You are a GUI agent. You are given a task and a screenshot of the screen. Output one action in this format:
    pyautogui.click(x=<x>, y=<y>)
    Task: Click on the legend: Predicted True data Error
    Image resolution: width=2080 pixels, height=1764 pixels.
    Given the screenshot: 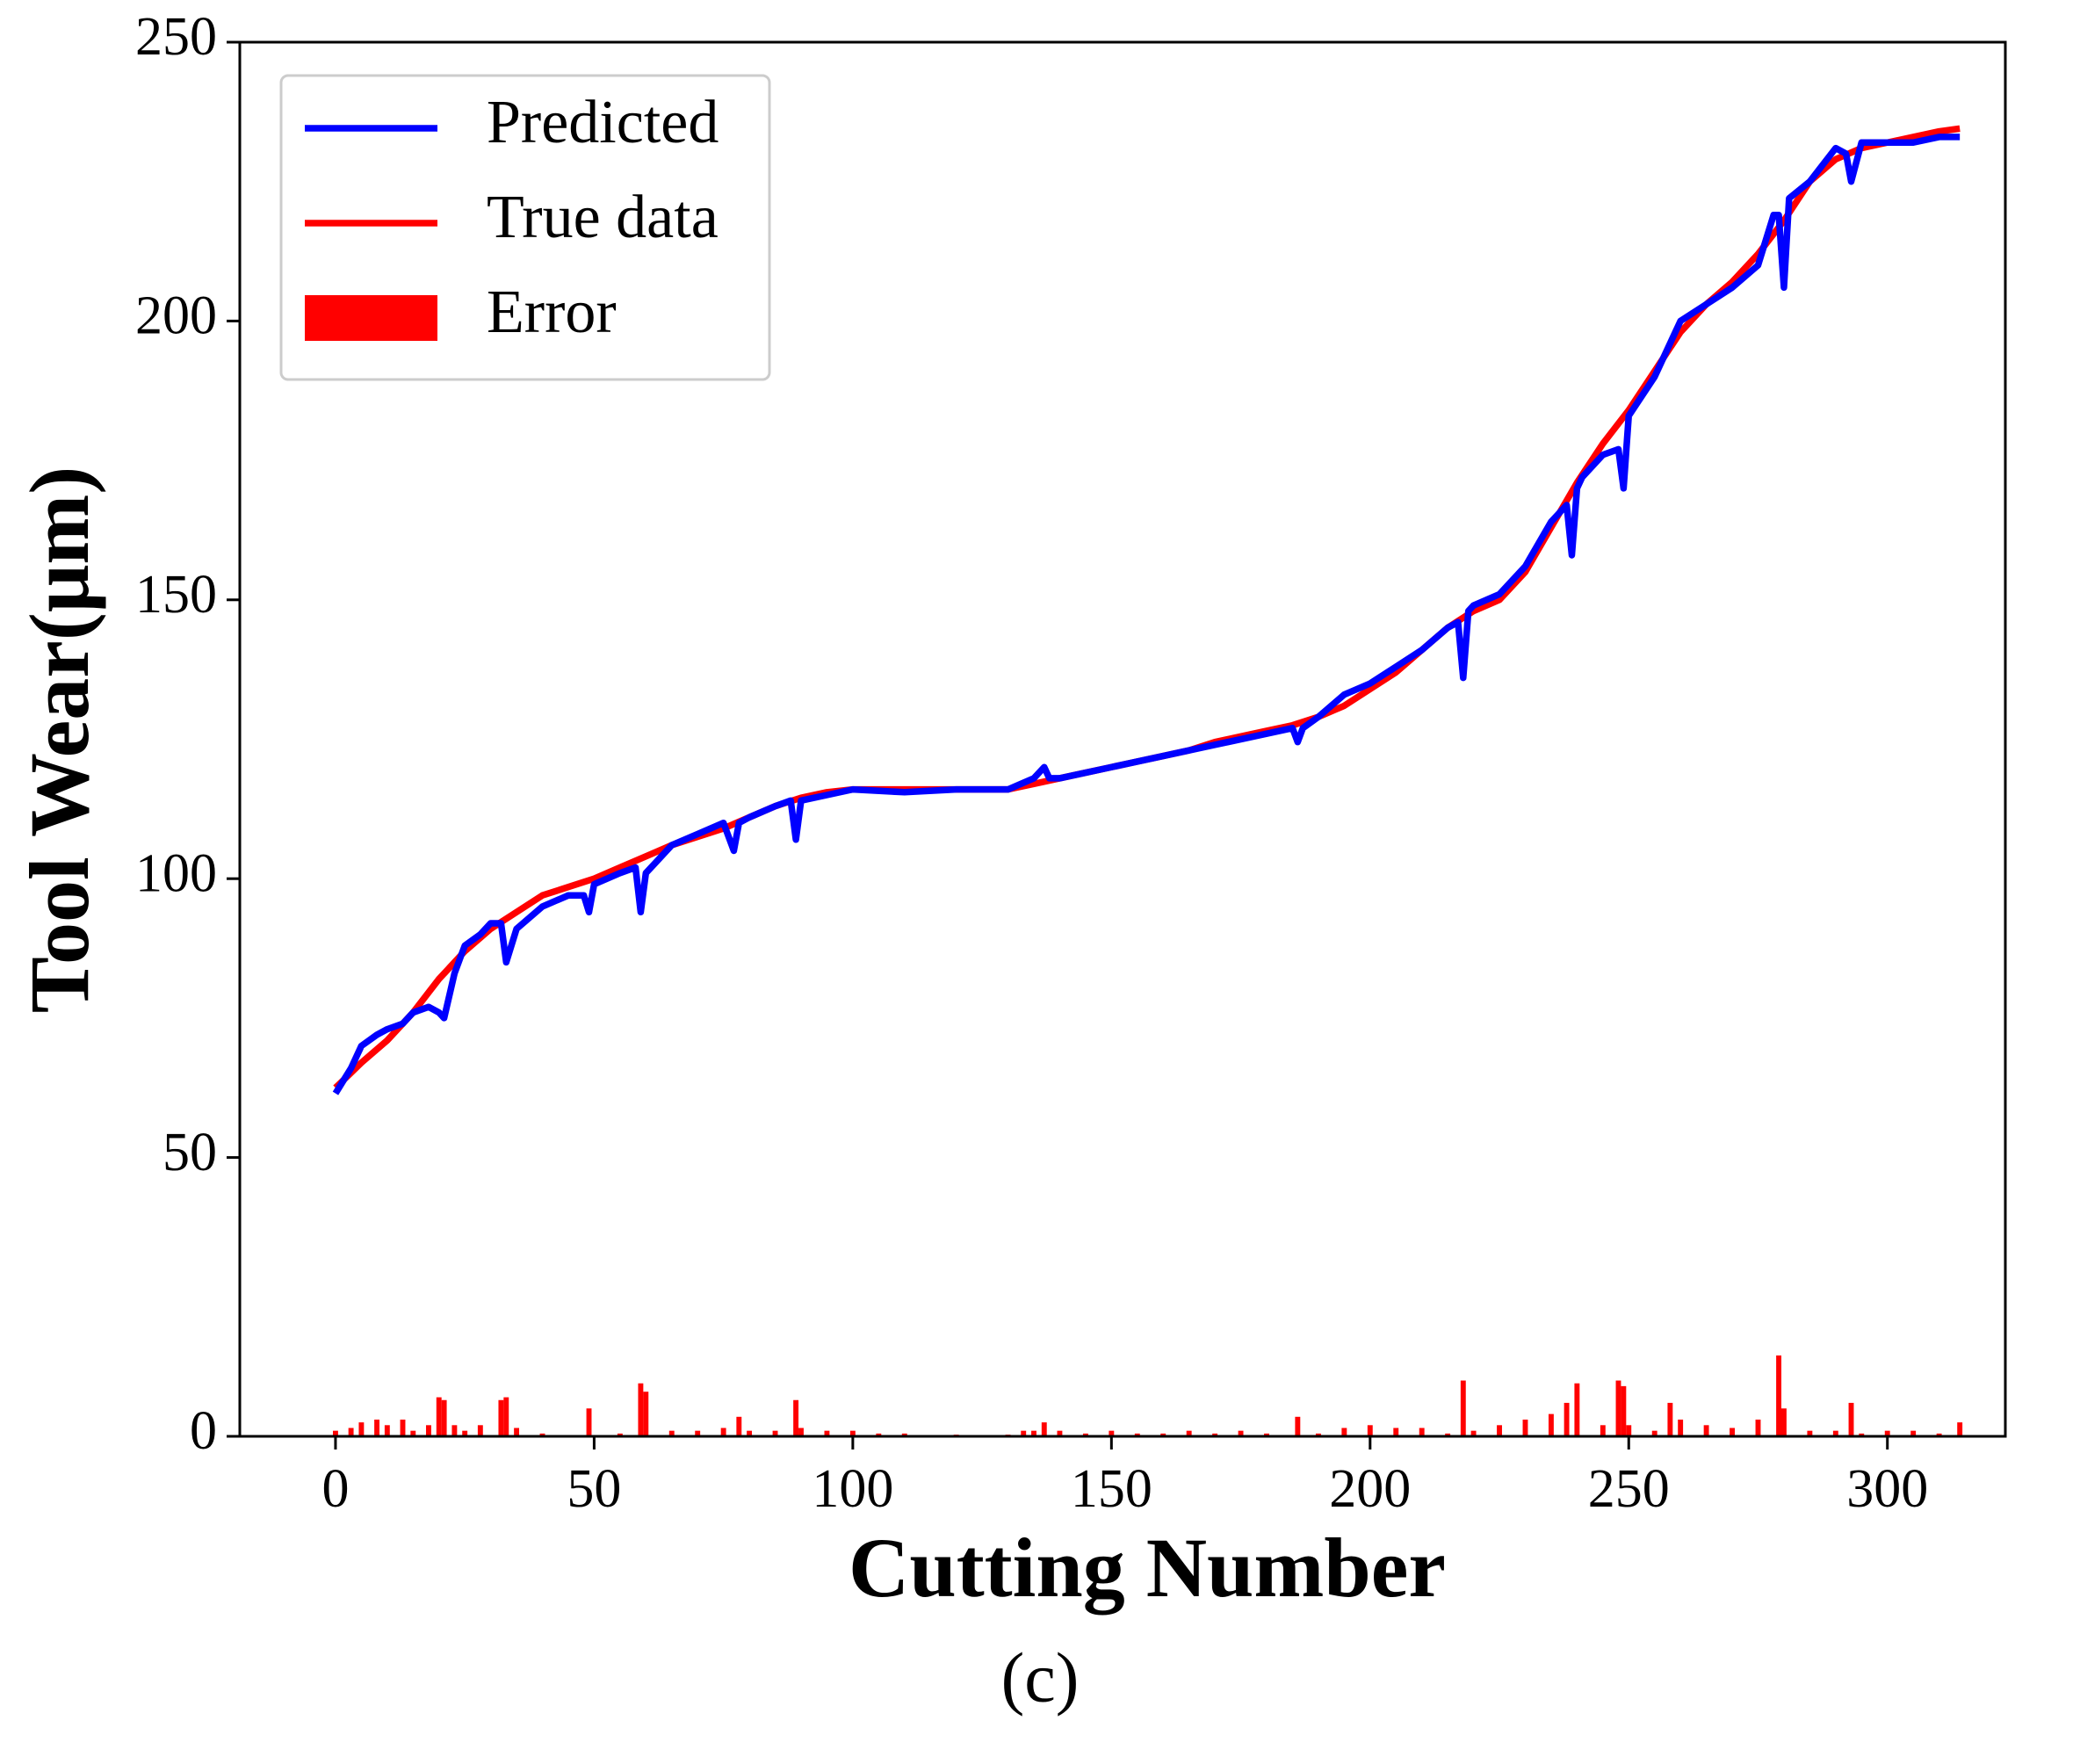 What is the action you would take?
    pyautogui.click(x=525, y=227)
    